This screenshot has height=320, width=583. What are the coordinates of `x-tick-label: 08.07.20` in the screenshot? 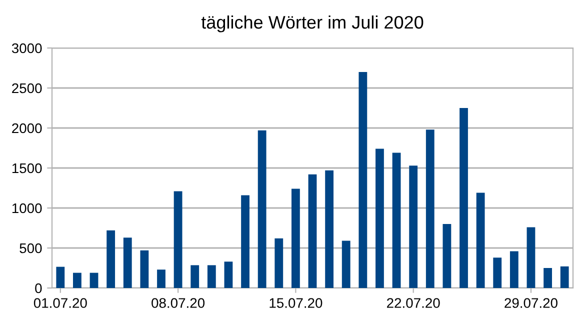 It's located at (178, 303).